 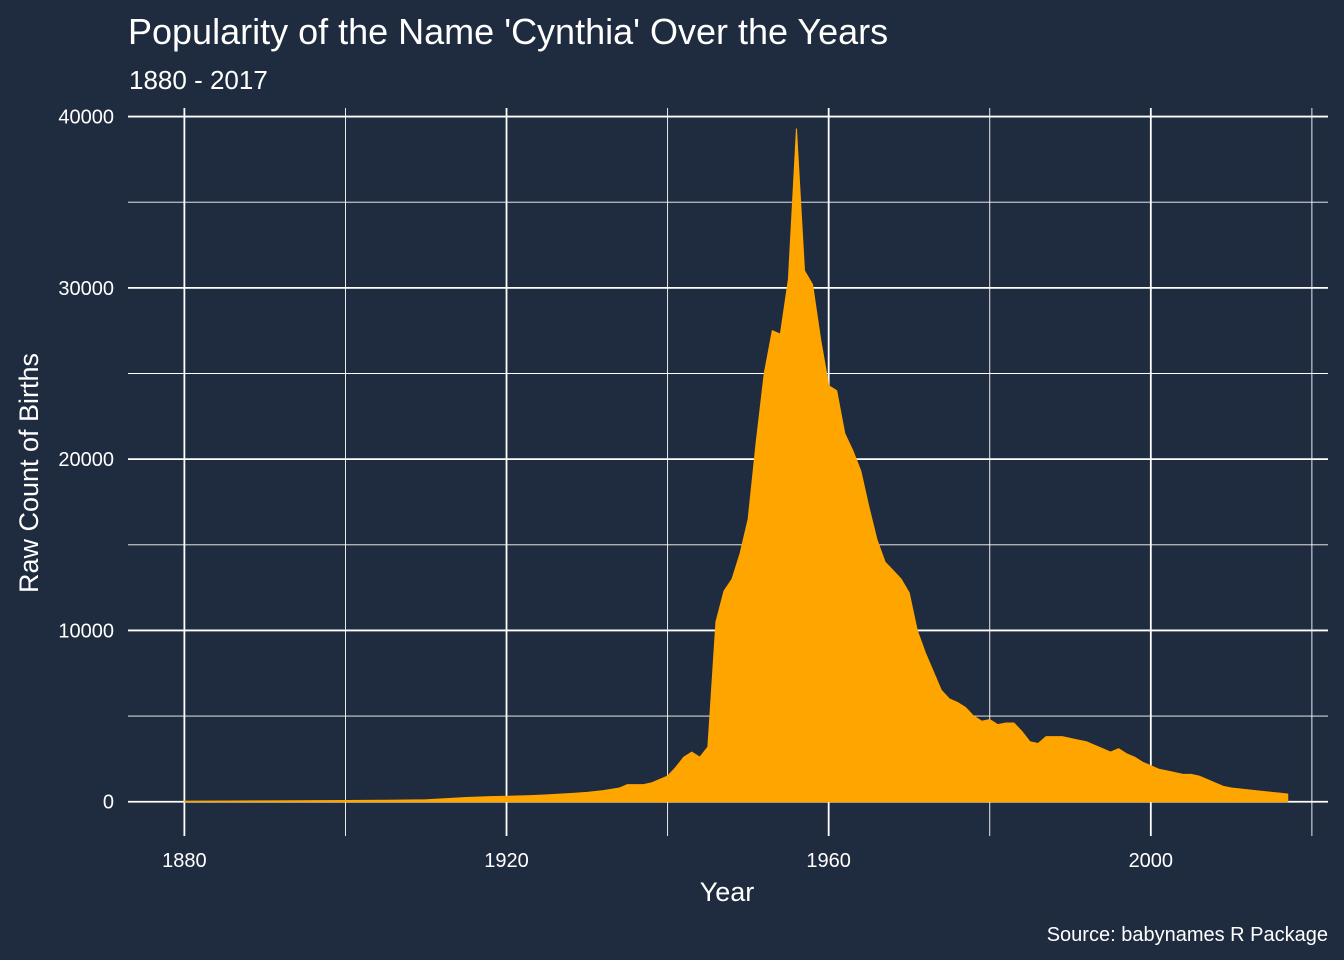 What do you see at coordinates (506, 861) in the screenshot?
I see `x-tick-label: 1920` at bounding box center [506, 861].